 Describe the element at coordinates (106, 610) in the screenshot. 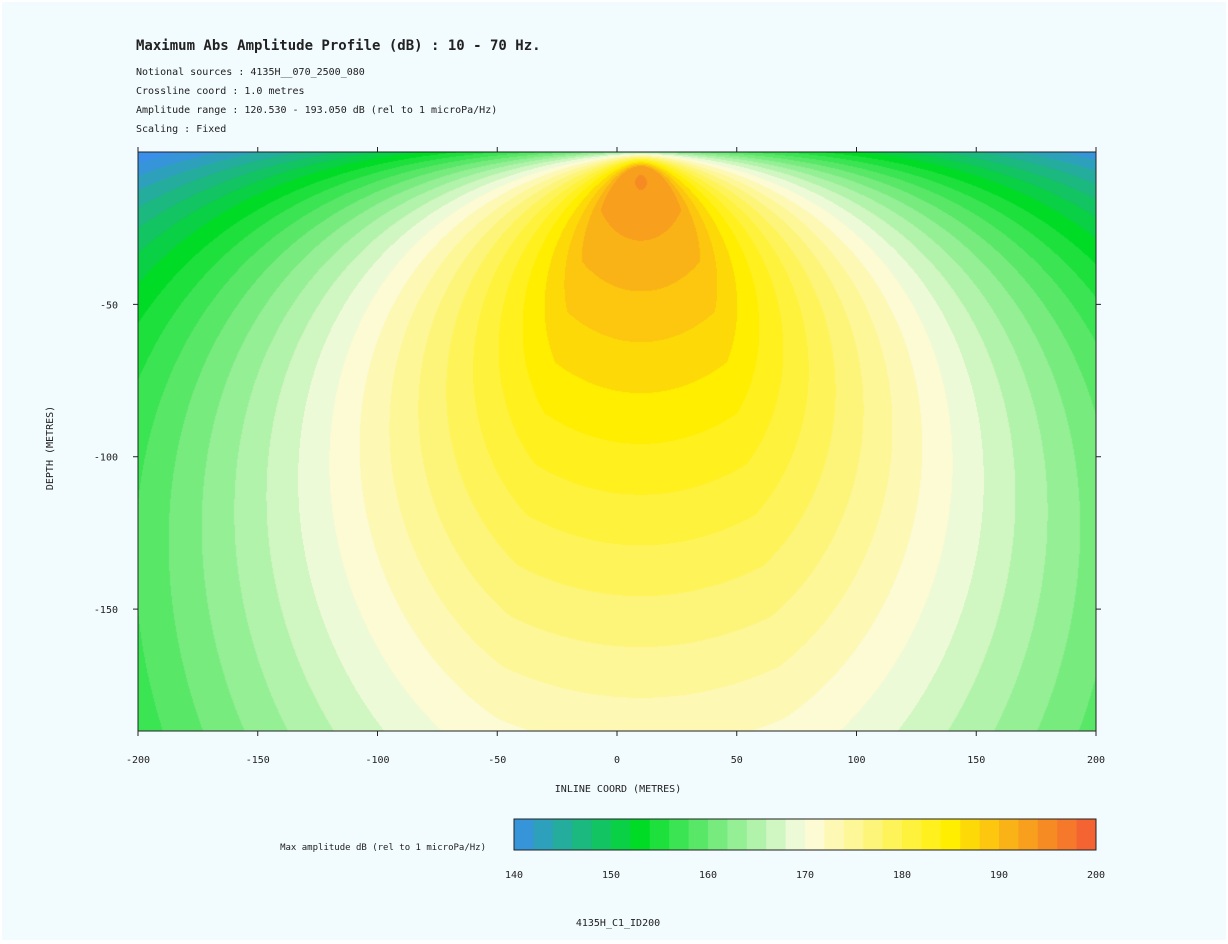

I see `y-tick-label: -150` at that location.